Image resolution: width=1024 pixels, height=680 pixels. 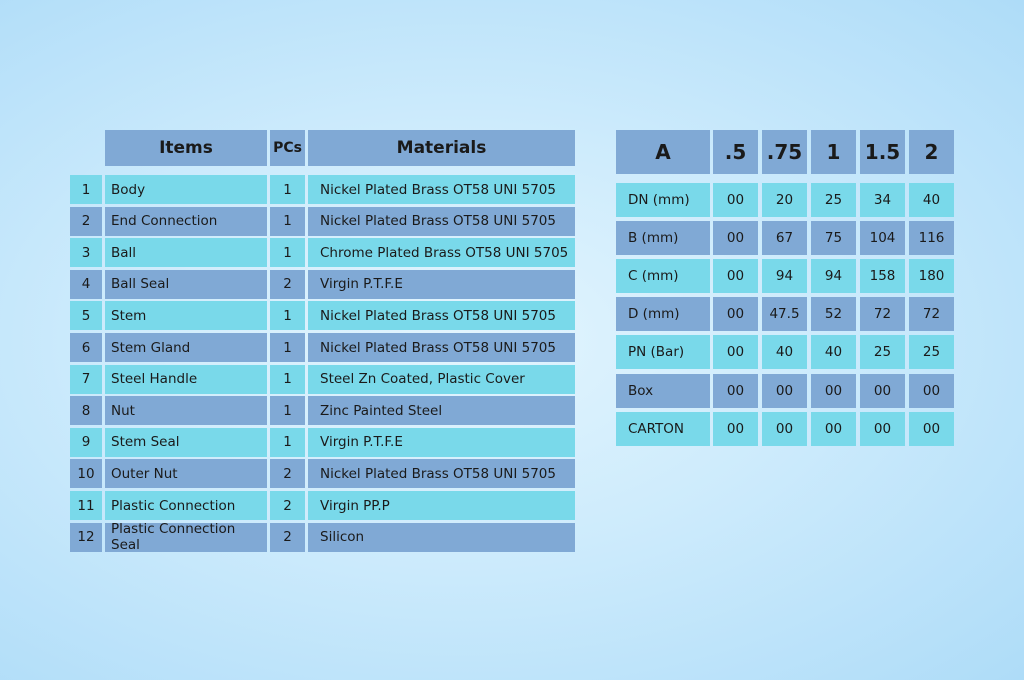 I want to click on item-material: Silicon, so click(x=441, y=537).